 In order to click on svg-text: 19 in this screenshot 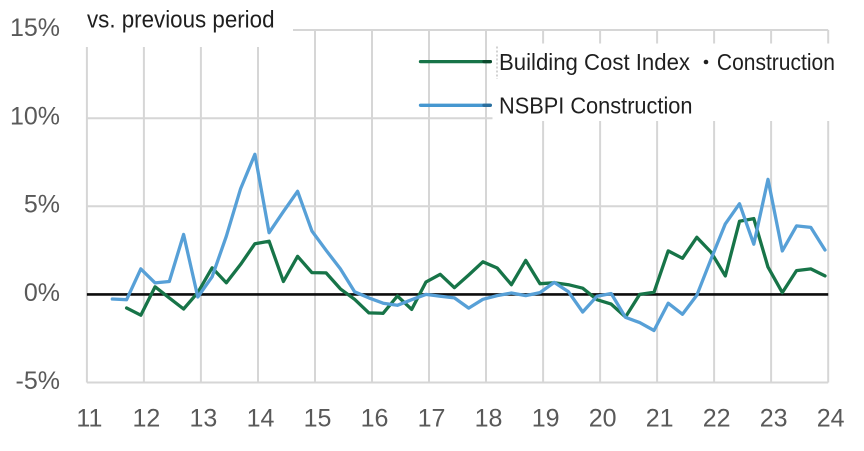, I will do `click(546, 418)`.